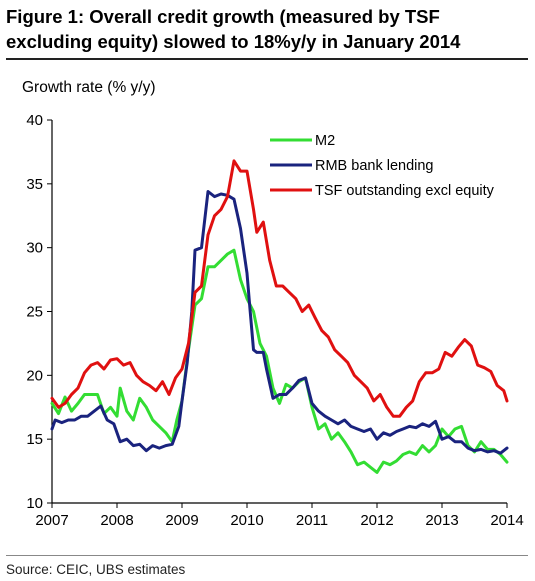  What do you see at coordinates (96, 569) in the screenshot?
I see `source-note: Source: CEIC, UBS estimates` at bounding box center [96, 569].